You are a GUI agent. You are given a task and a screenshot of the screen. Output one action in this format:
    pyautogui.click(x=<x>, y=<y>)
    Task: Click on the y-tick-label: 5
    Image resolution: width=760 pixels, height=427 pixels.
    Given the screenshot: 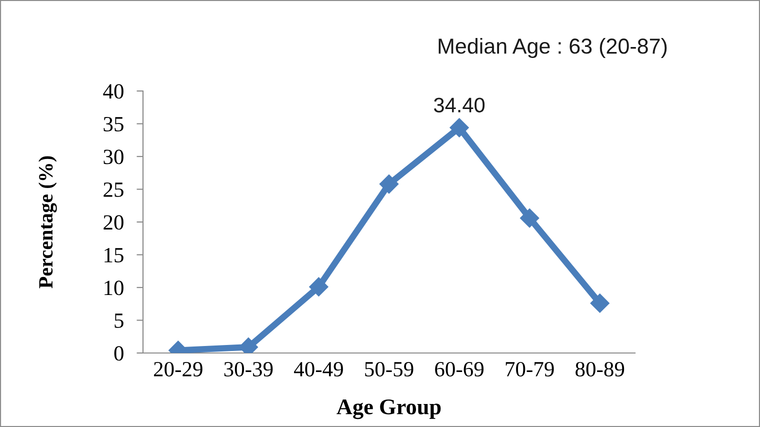 What is the action you would take?
    pyautogui.click(x=119, y=321)
    